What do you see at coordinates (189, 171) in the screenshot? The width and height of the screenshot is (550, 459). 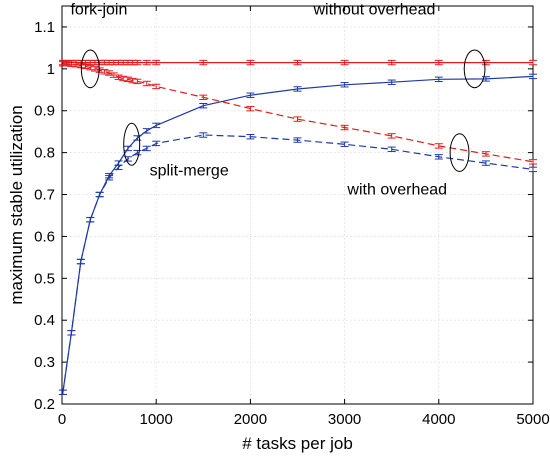 I see `annotation-label: split-merge` at bounding box center [189, 171].